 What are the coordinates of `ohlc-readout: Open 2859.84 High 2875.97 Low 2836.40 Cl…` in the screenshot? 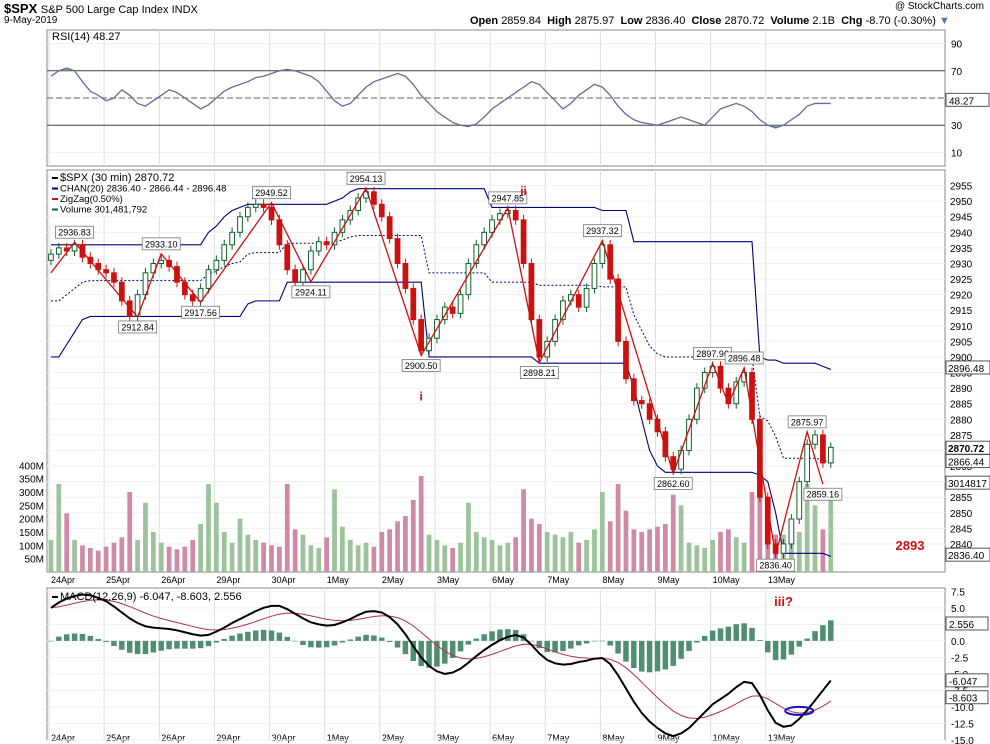 It's located at (710, 21).